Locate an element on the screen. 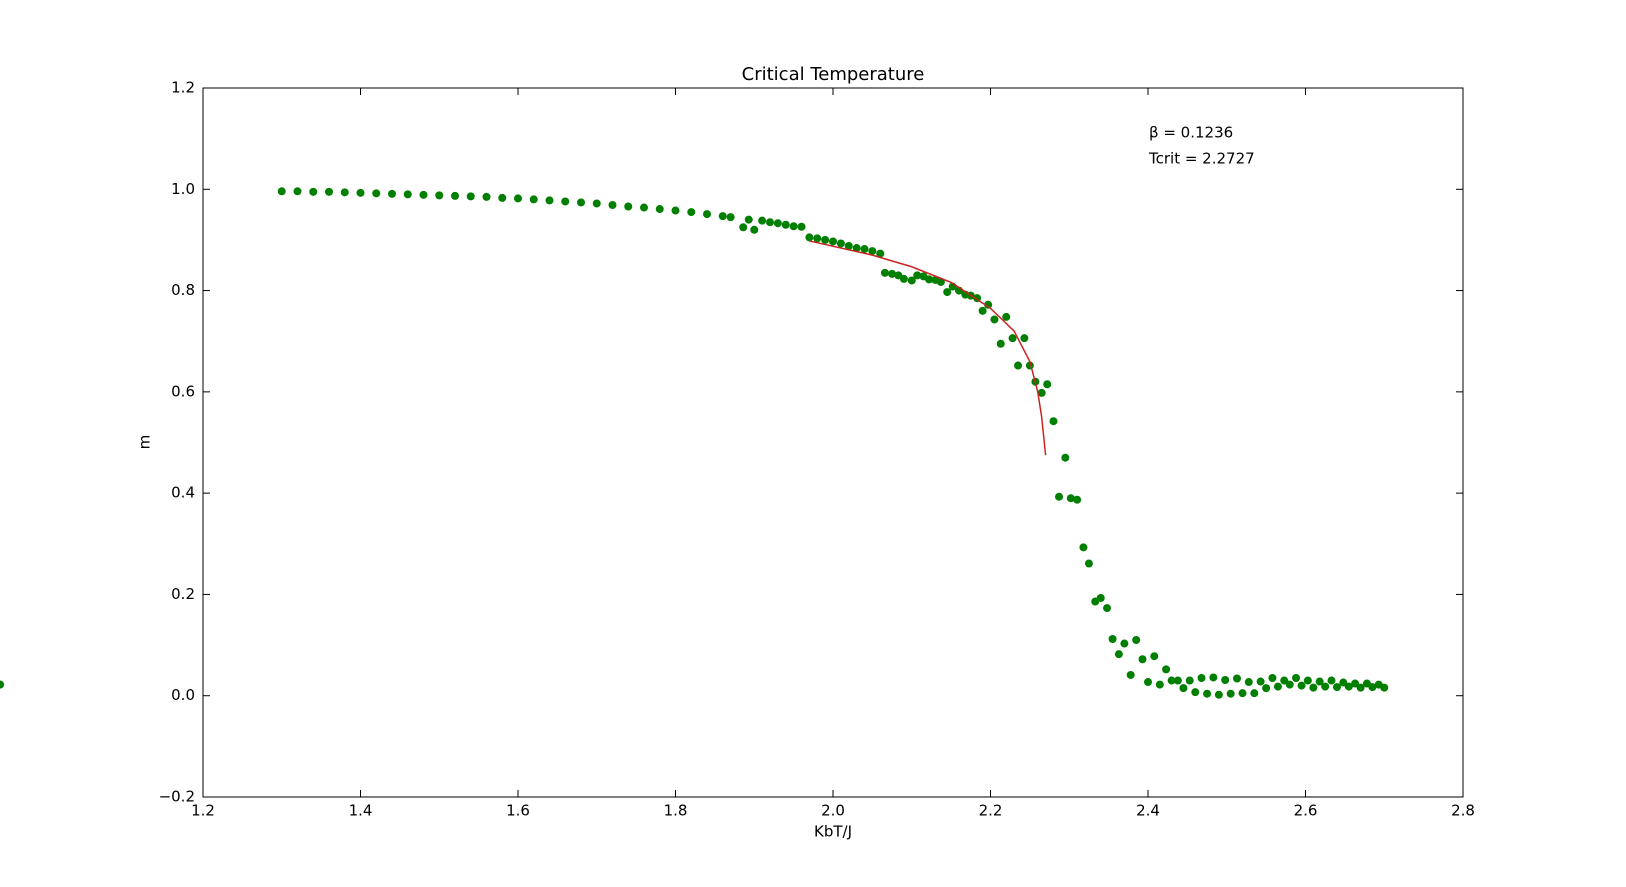  y-tick-label: 0.2 is located at coordinates (183, 594).